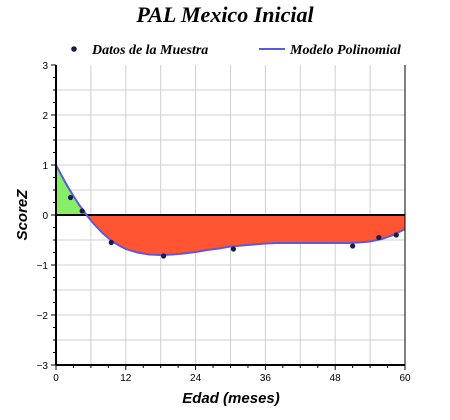  Describe the element at coordinates (74, 49) in the screenshot. I see `legend-marker-sample` at that location.